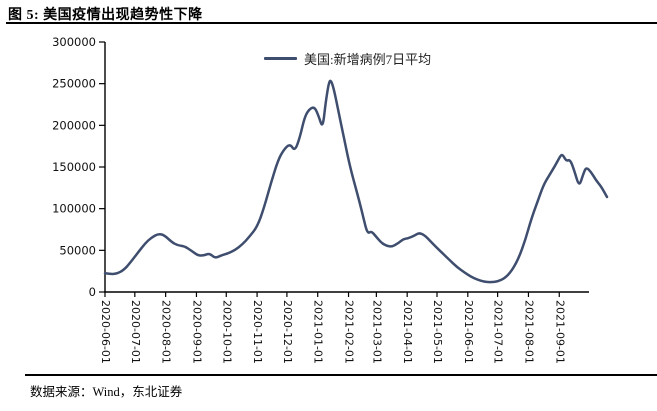 The height and width of the screenshot is (411, 657). Describe the element at coordinates (331, 23) in the screenshot. I see `title-divider` at that location.